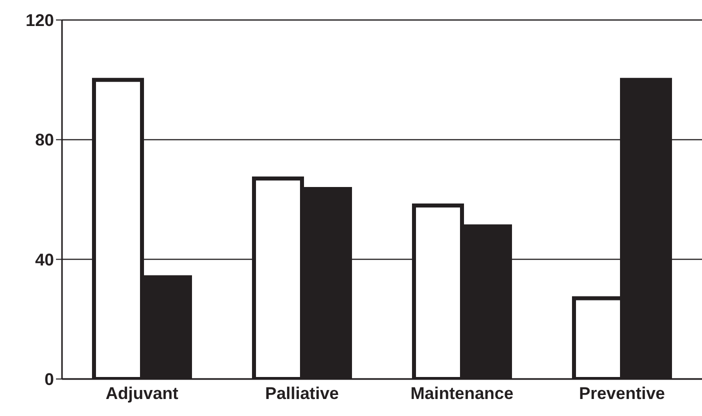 This screenshot has height=416, width=702. I want to click on x-tick-label: Palliative, so click(302, 394).